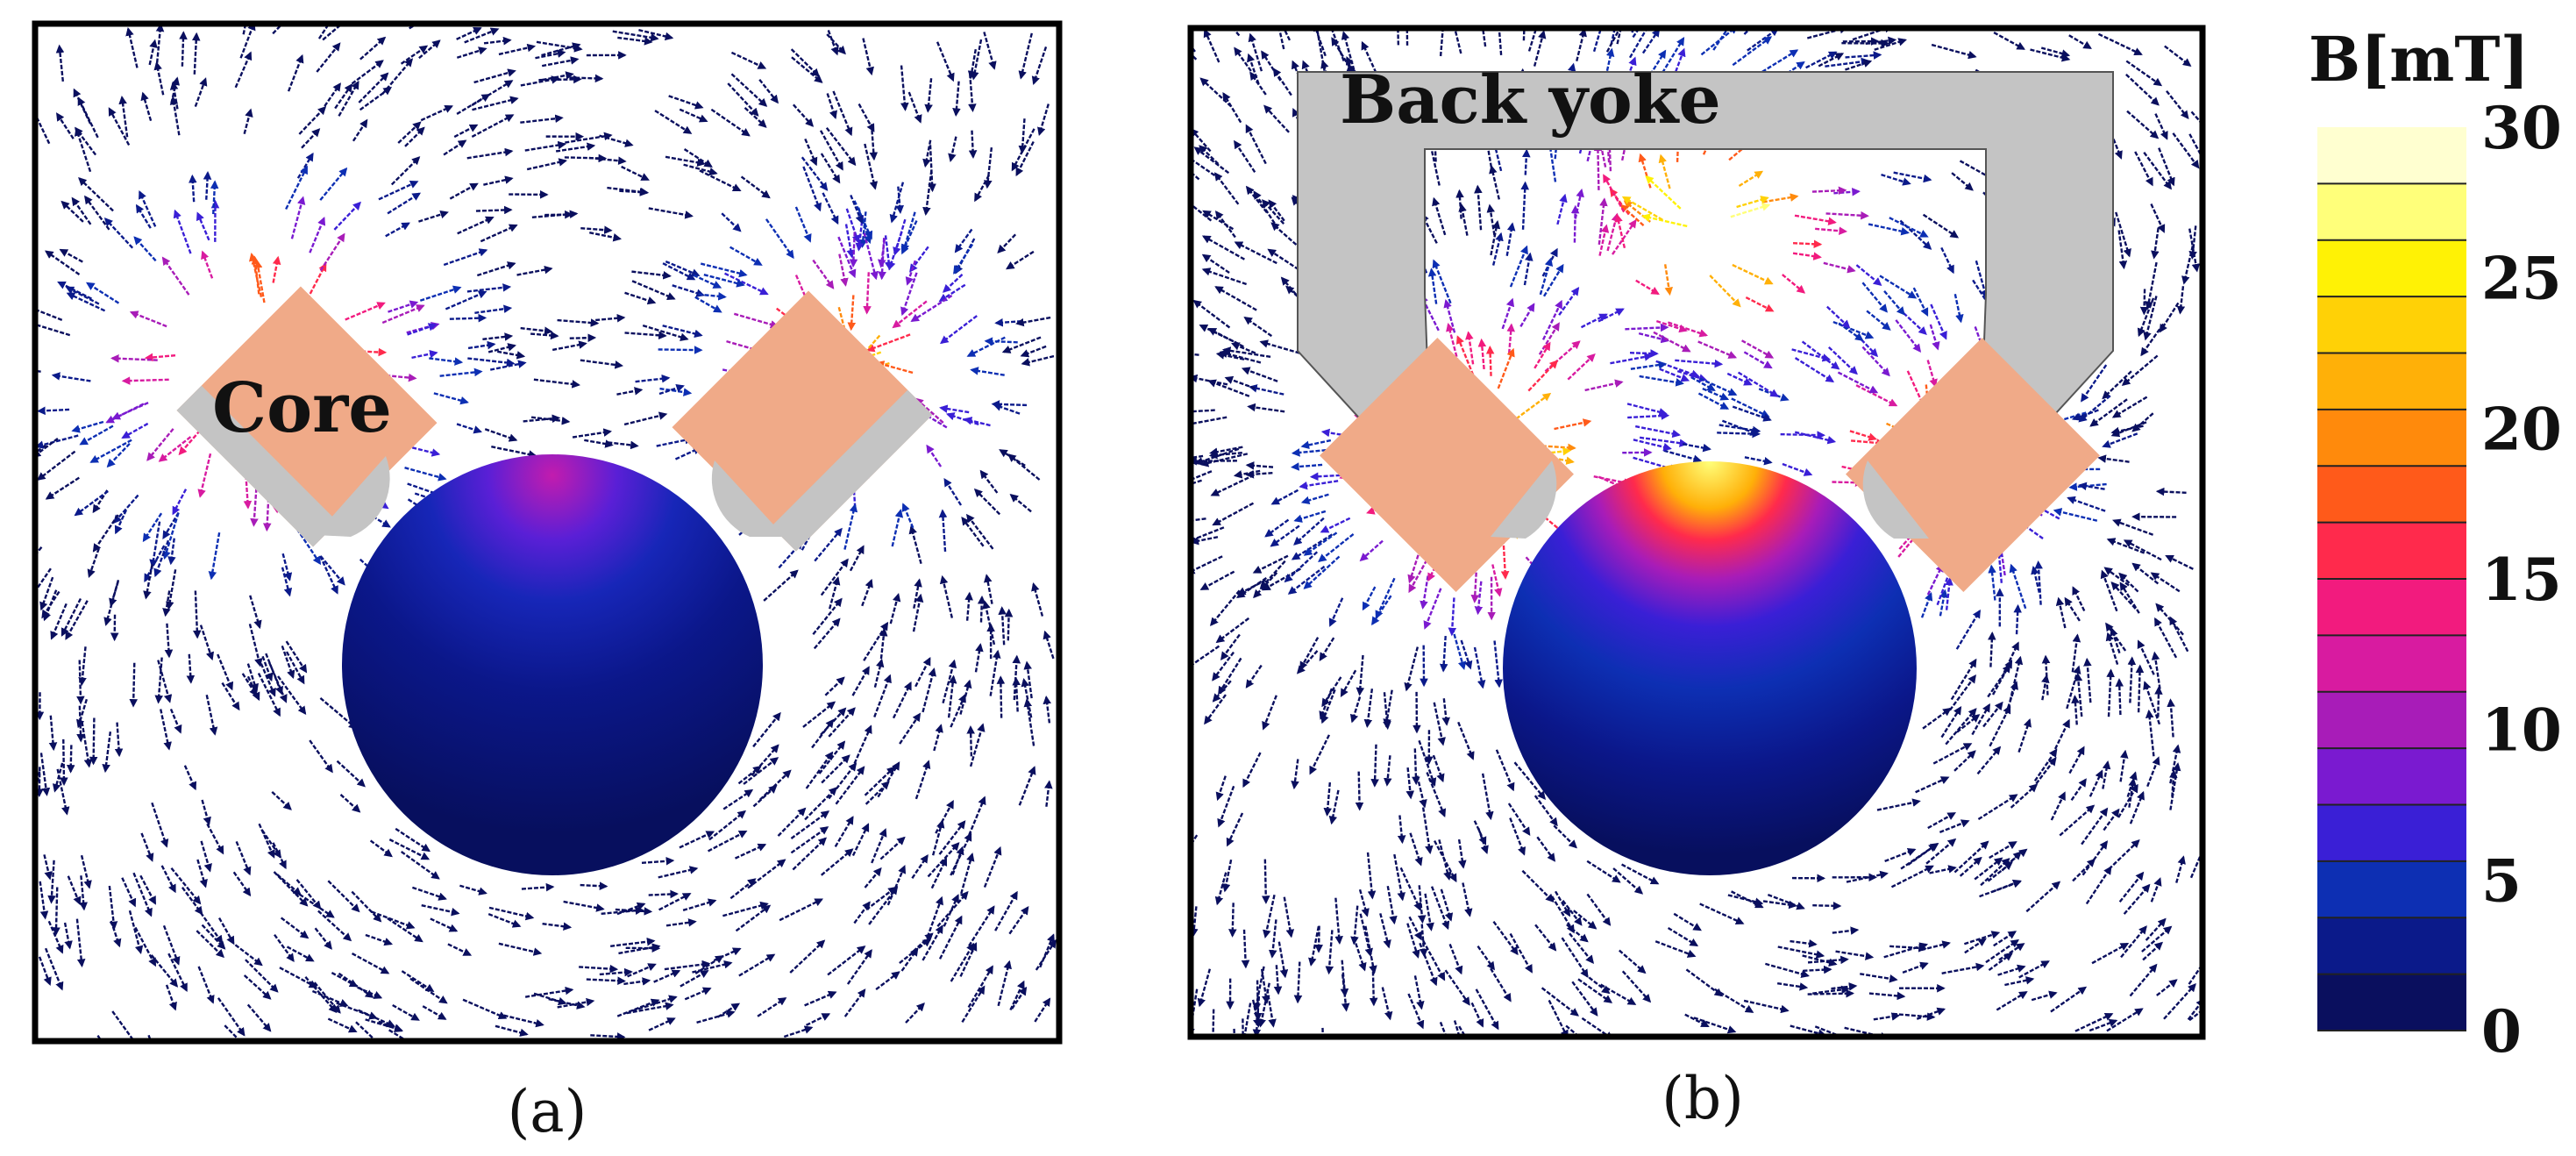 Image resolution: width=2576 pixels, height=1156 pixels. Describe the element at coordinates (2521, 580) in the screenshot. I see `colorbar-tick-label: 15` at that location.